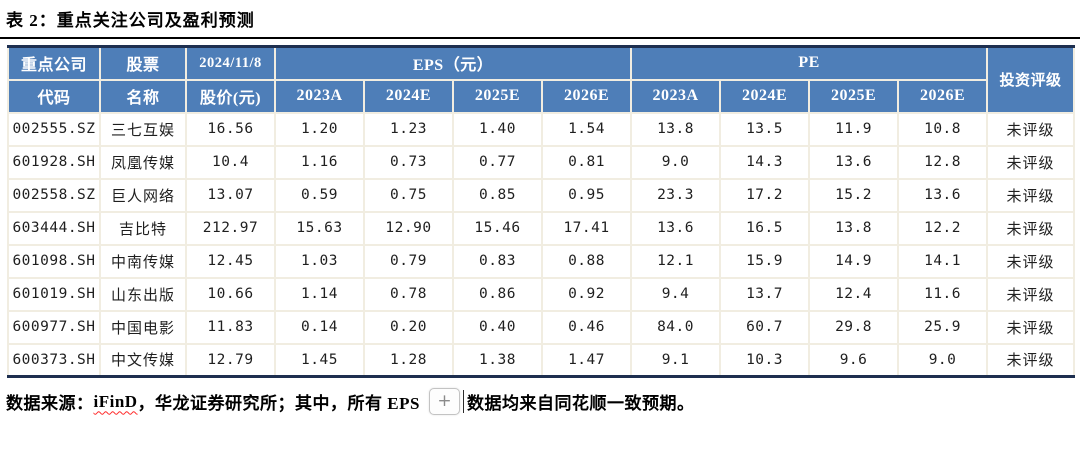 The width and height of the screenshot is (1080, 453). What do you see at coordinates (54, 96) in the screenshot?
I see `header-code: 代码` at bounding box center [54, 96].